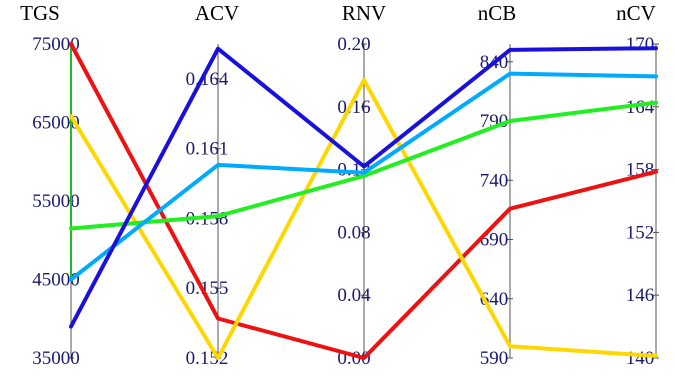  I want to click on tick-label-ncb: 740, so click(494, 180).